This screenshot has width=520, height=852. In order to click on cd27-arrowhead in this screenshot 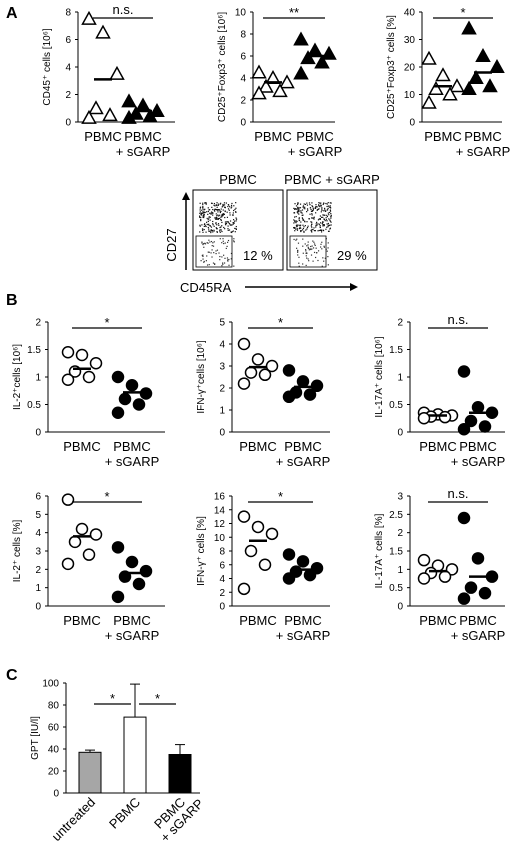, I will do `click(186, 196)`.